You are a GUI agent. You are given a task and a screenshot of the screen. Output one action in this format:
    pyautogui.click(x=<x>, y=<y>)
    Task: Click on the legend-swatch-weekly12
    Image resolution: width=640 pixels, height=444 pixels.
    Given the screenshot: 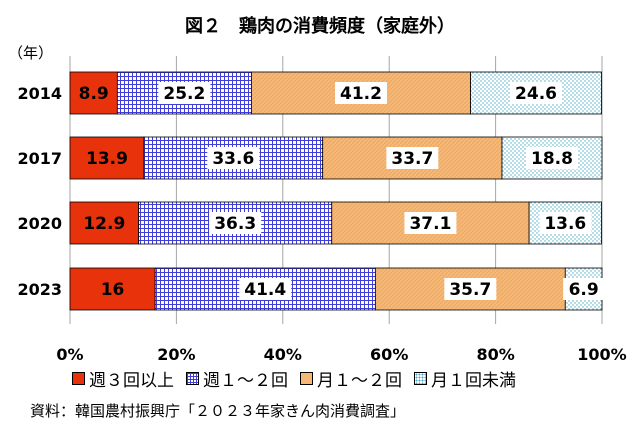 What is the action you would take?
    pyautogui.click(x=192, y=378)
    